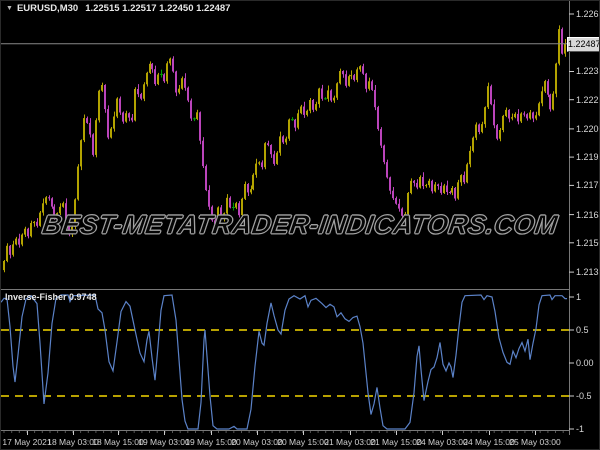 This screenshot has height=450, width=600. I want to click on price-tick-label: 1.21500, so click(587, 243).